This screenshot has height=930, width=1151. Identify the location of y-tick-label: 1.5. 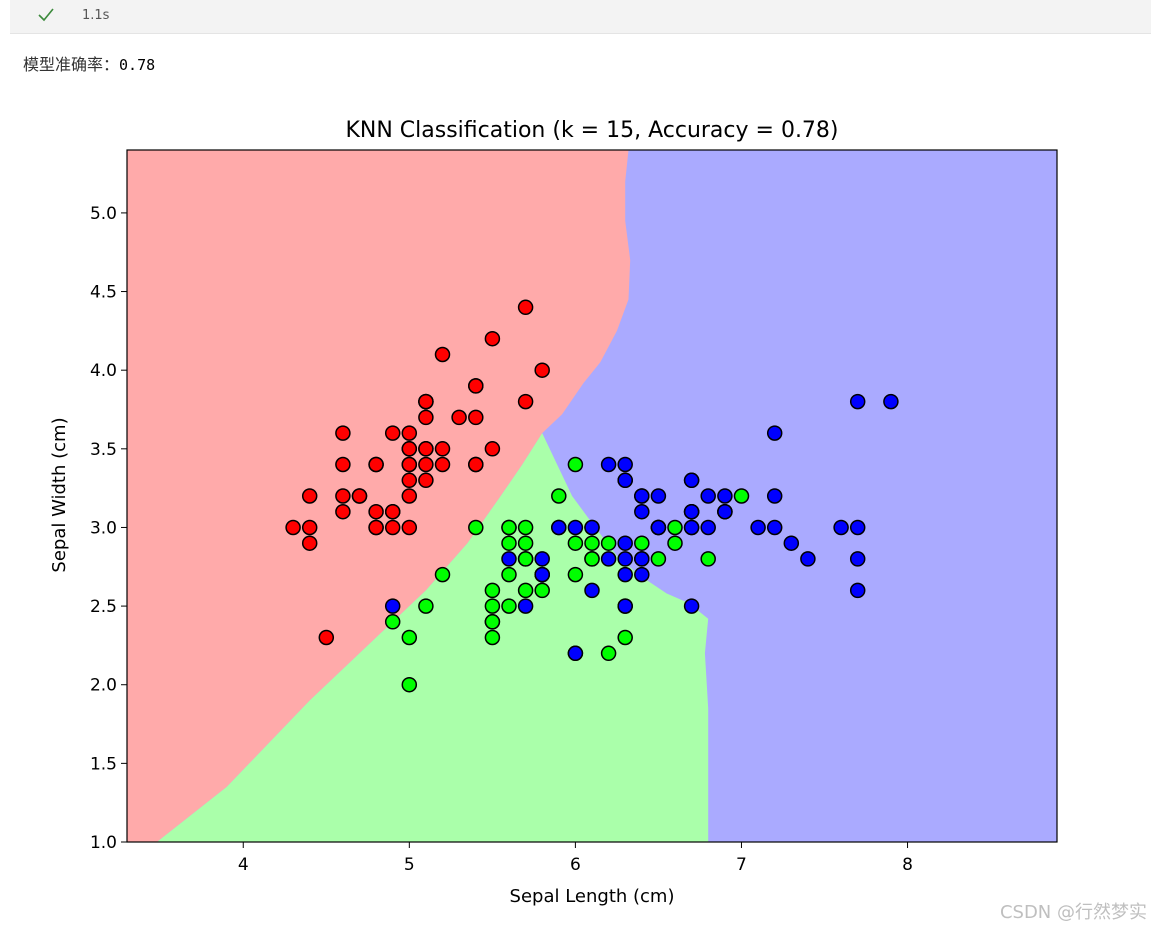
(103, 764).